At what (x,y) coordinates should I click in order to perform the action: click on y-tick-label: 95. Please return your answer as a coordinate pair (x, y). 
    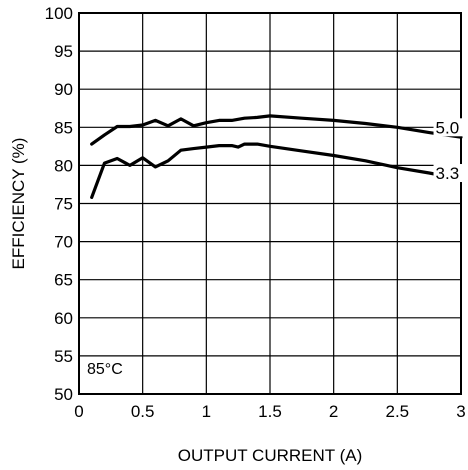
    Looking at the image, I should click on (63, 51).